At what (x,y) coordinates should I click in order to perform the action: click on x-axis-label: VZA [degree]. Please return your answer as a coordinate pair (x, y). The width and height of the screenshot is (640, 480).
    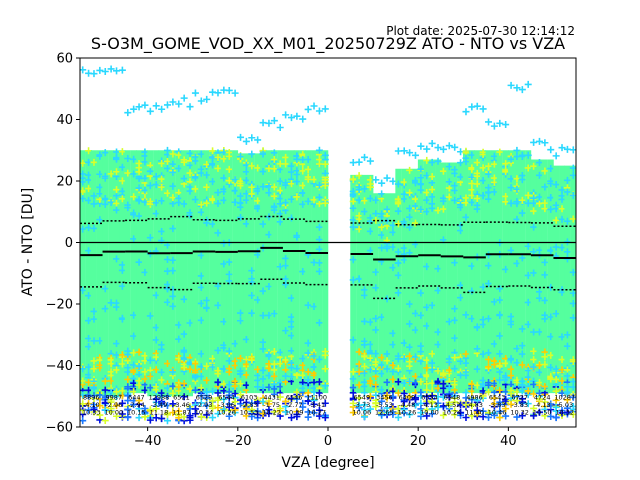
    Looking at the image, I should click on (327, 463).